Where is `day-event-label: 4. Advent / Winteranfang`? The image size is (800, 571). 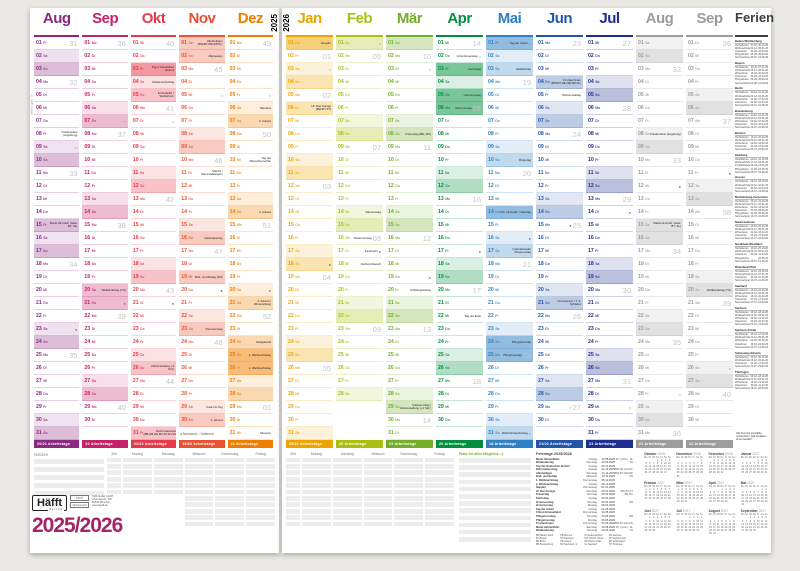 day-event-label: 4. Advent / Winteranfang is located at coordinates (262, 302).